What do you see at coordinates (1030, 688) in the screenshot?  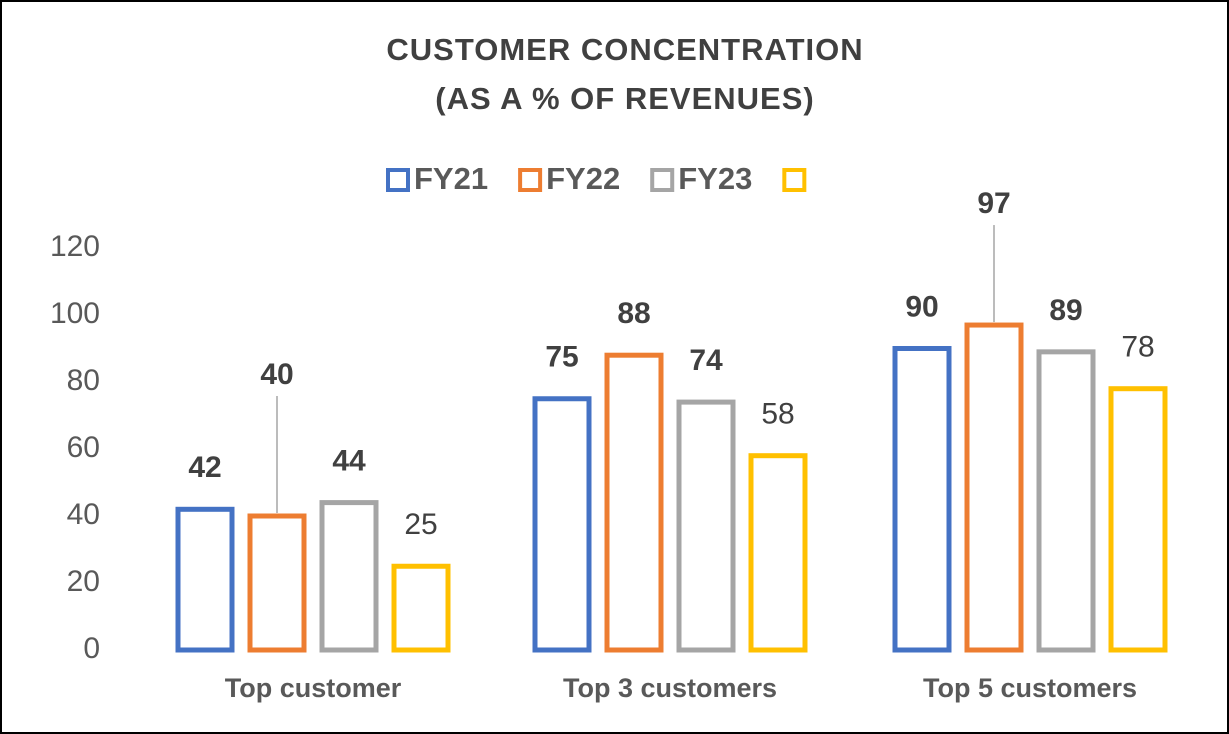 I see `x-tick-label: Top 5 customers` at bounding box center [1030, 688].